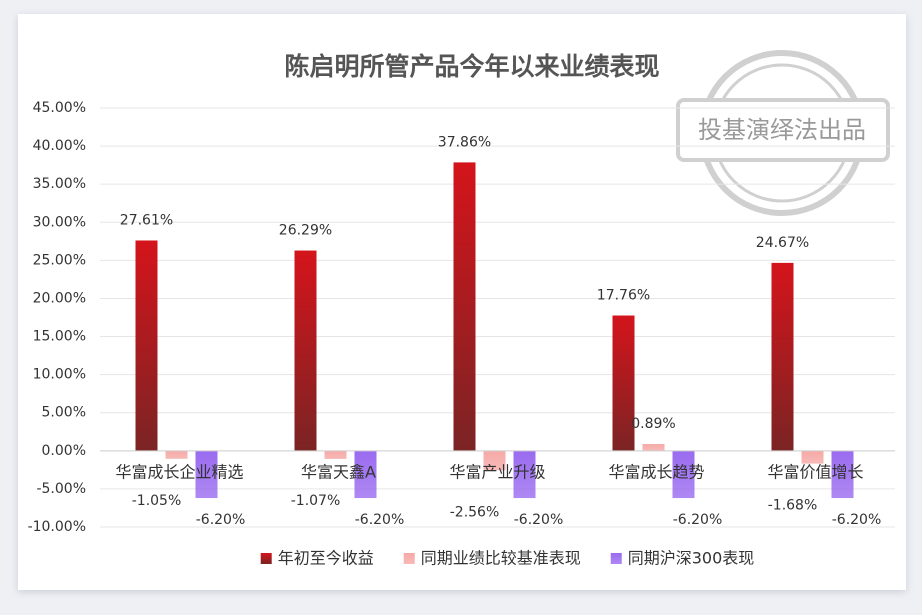 This screenshot has width=922, height=615. Describe the element at coordinates (497, 472) in the screenshot. I see `x-tick-label: 华富产业升级` at that location.